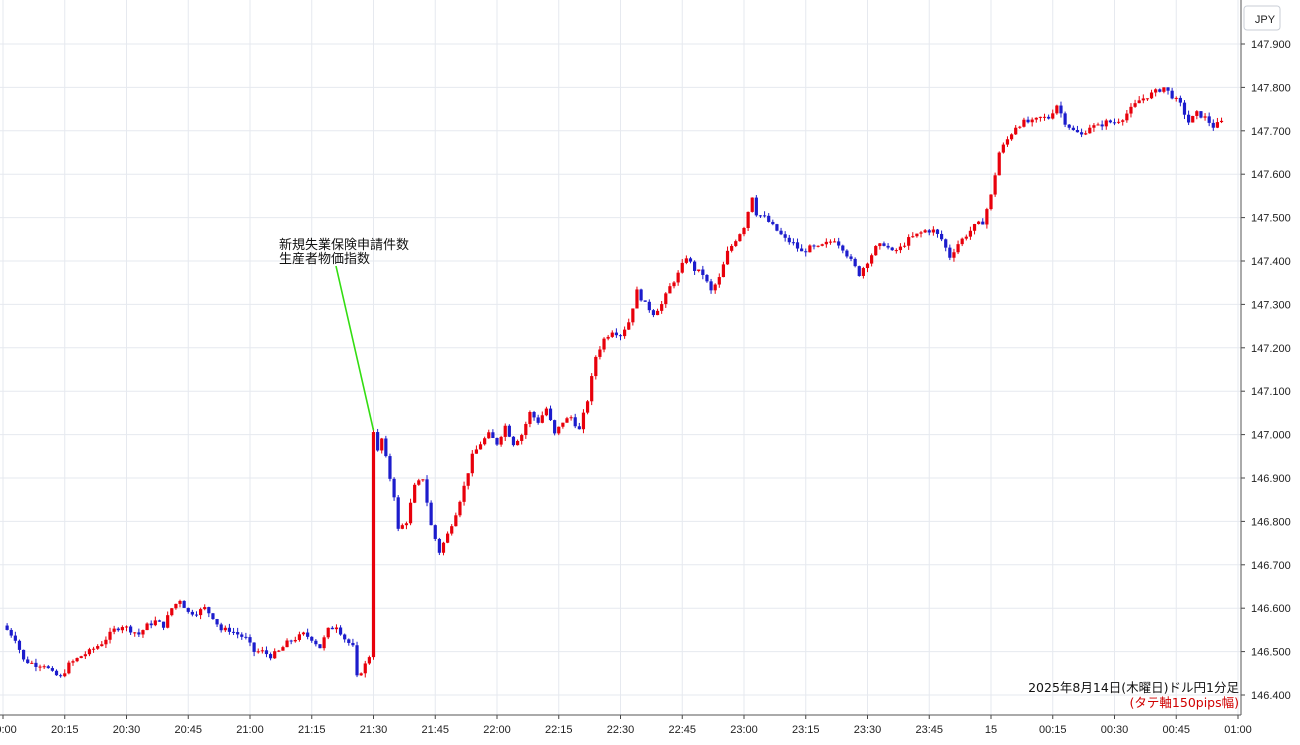  I want to click on x-tick-label: 23:45, so click(929, 730).